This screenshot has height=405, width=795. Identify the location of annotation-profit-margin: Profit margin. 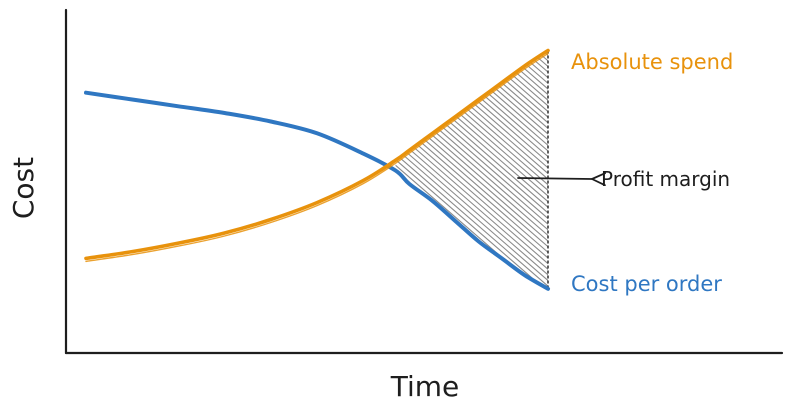
(665, 179).